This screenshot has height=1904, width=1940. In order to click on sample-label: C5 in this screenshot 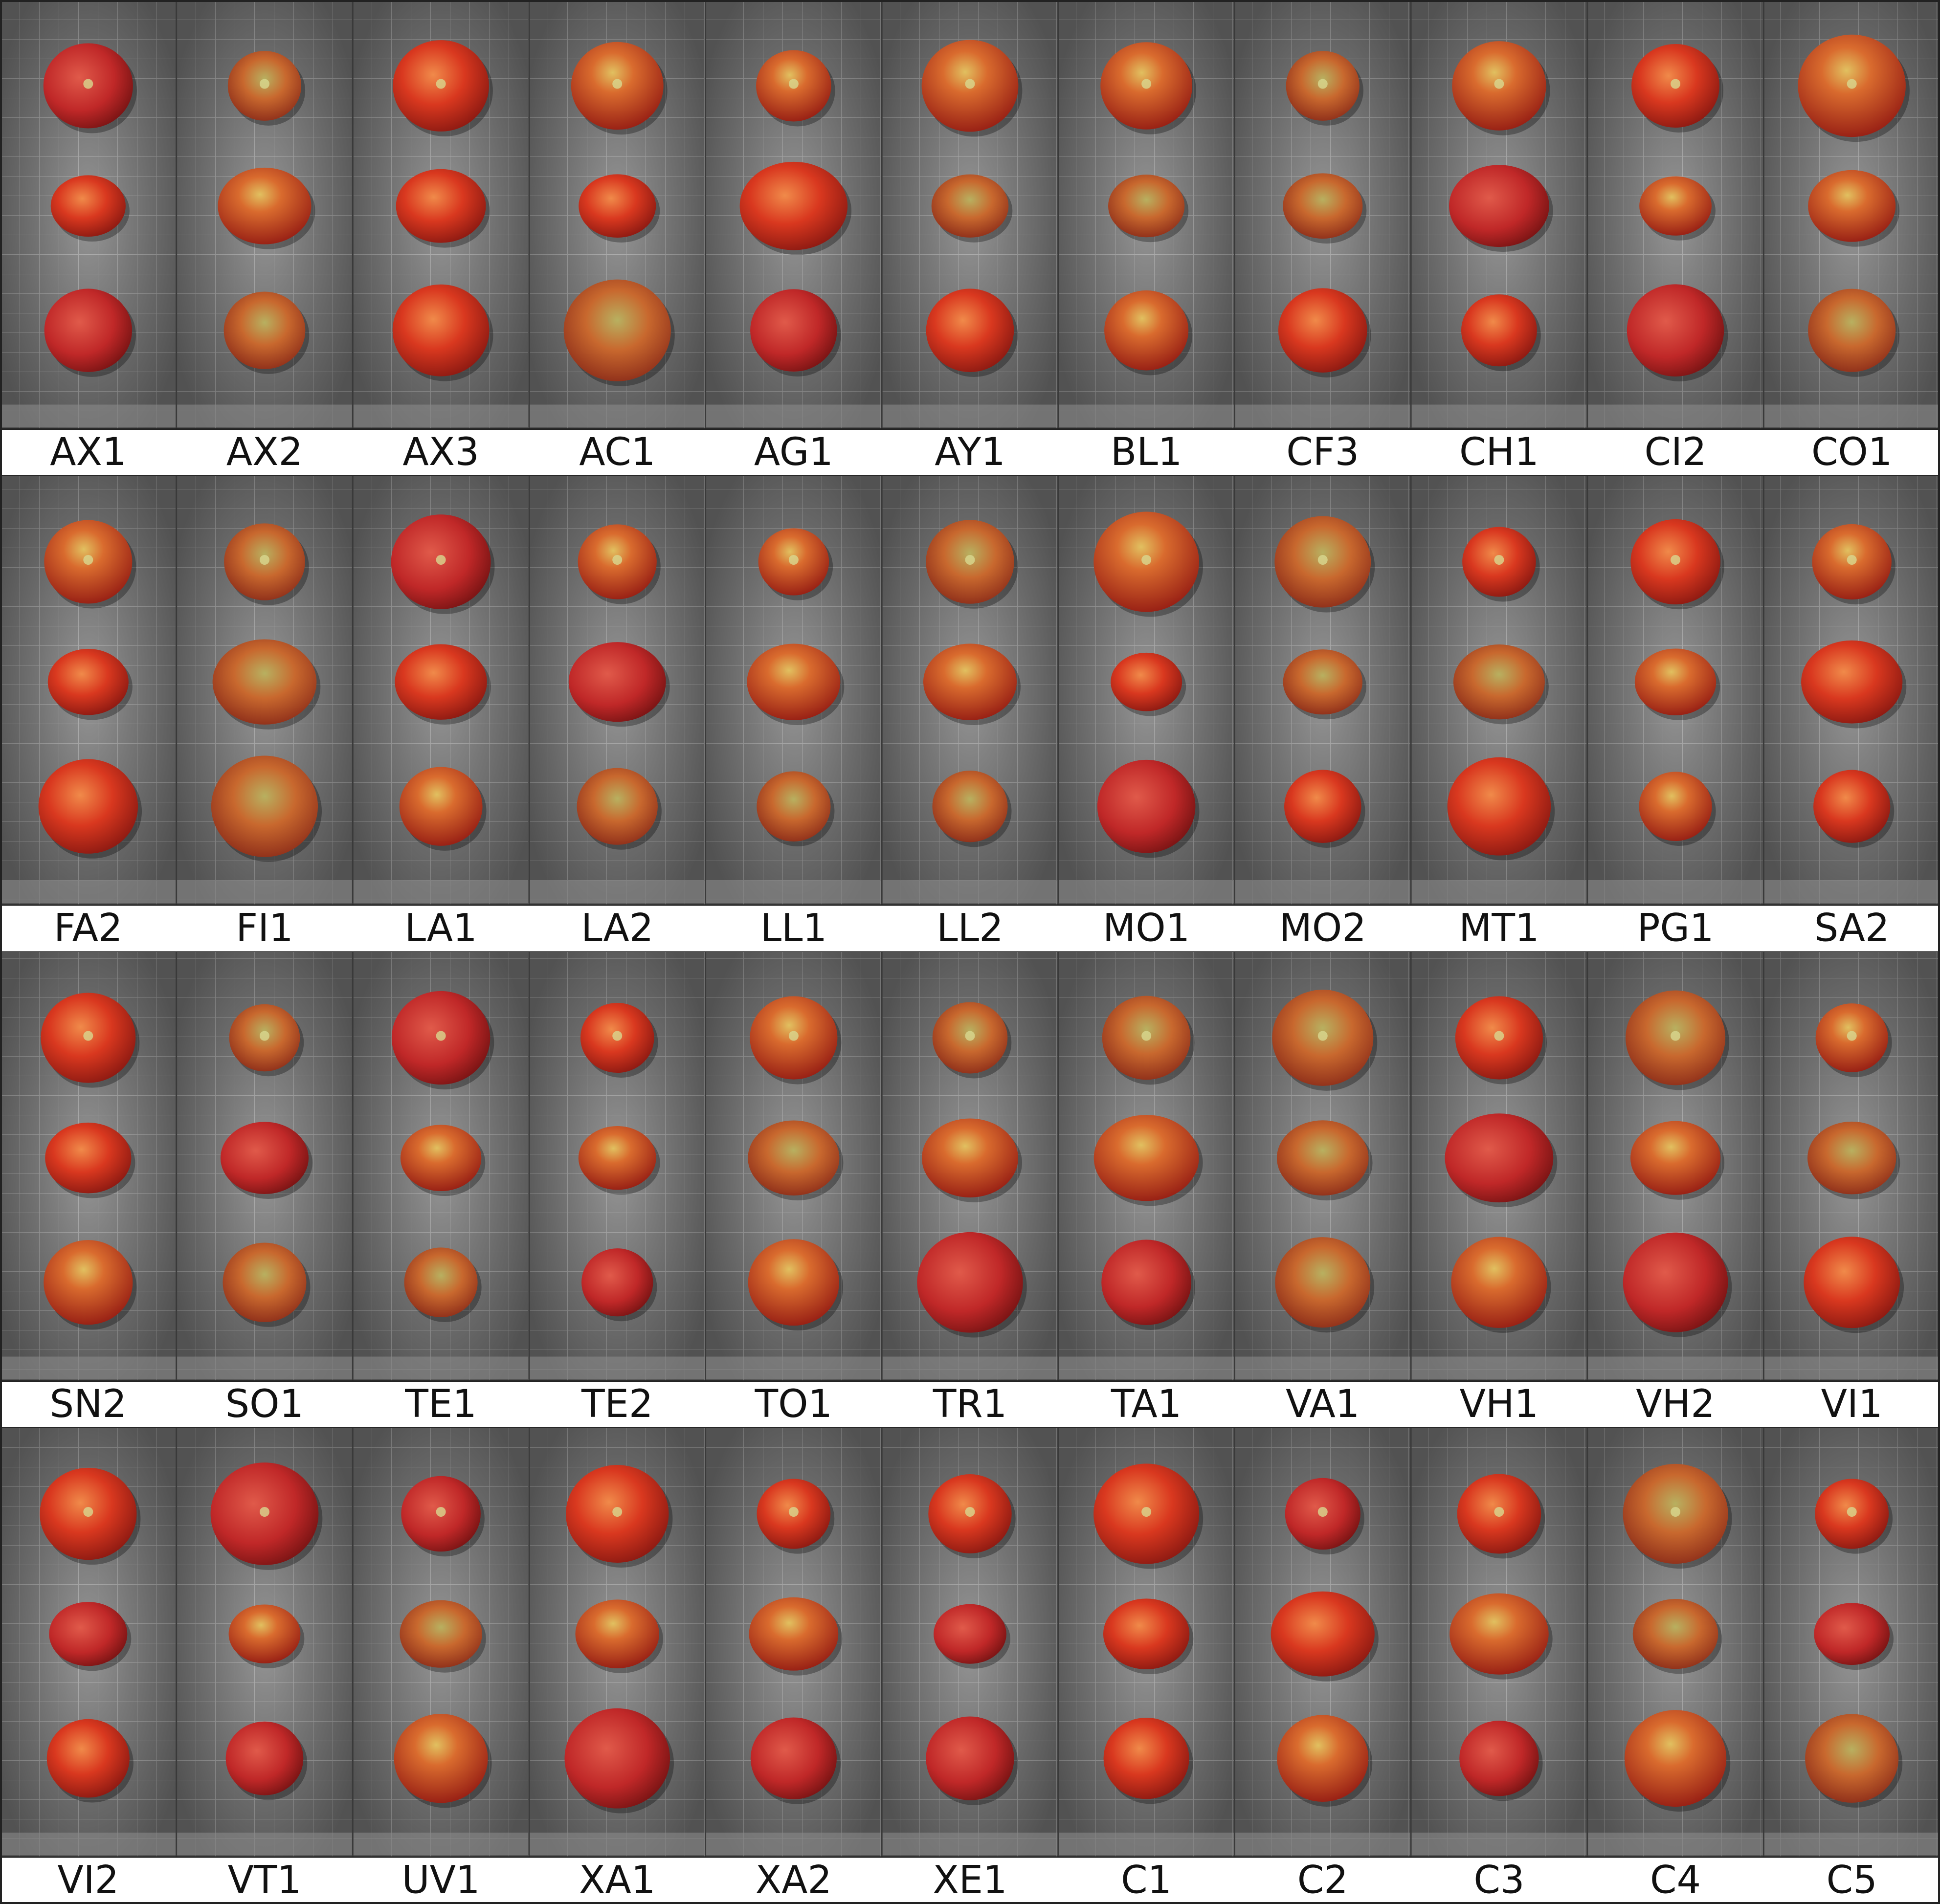, I will do `click(1852, 1880)`.